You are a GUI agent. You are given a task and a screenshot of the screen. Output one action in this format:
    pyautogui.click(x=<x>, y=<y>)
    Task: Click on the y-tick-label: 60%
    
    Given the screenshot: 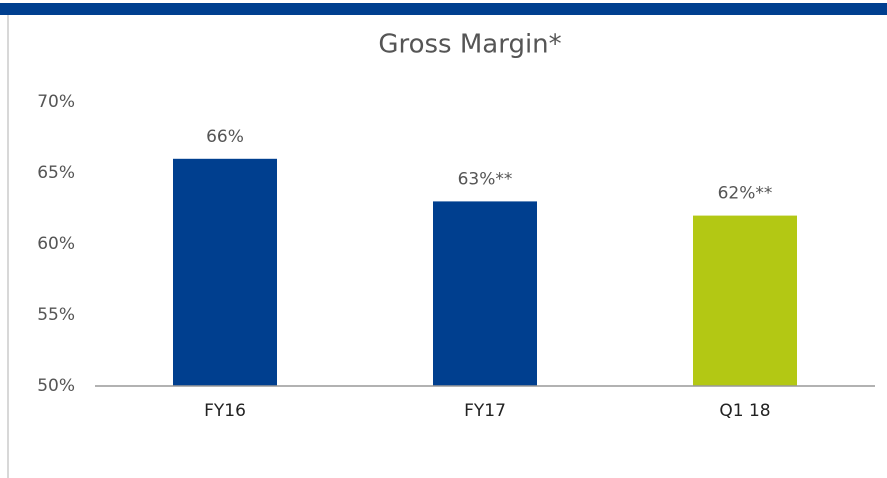 What is the action you would take?
    pyautogui.click(x=56, y=244)
    